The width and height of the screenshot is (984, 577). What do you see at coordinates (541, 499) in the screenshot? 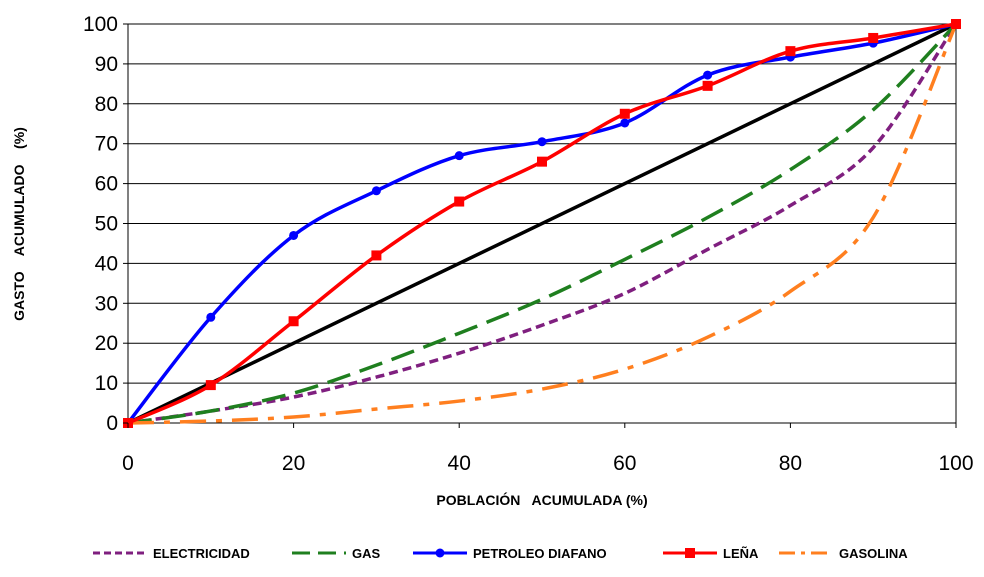
I see `x-axis-title: POBLACIÓN ACUMULADA (%)` at bounding box center [541, 499].